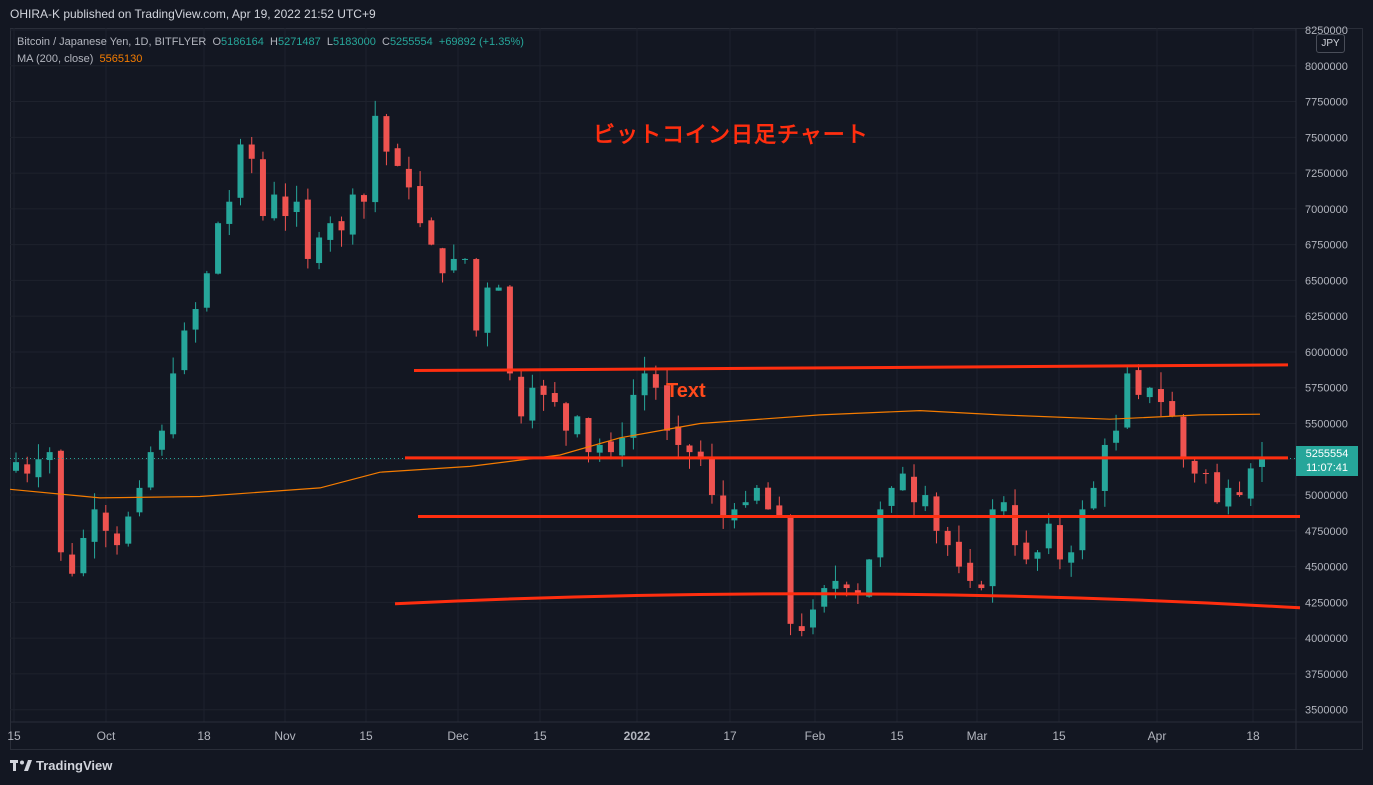 This screenshot has width=1373, height=785. I want to click on y-tick-label: 6000000, so click(1326, 353).